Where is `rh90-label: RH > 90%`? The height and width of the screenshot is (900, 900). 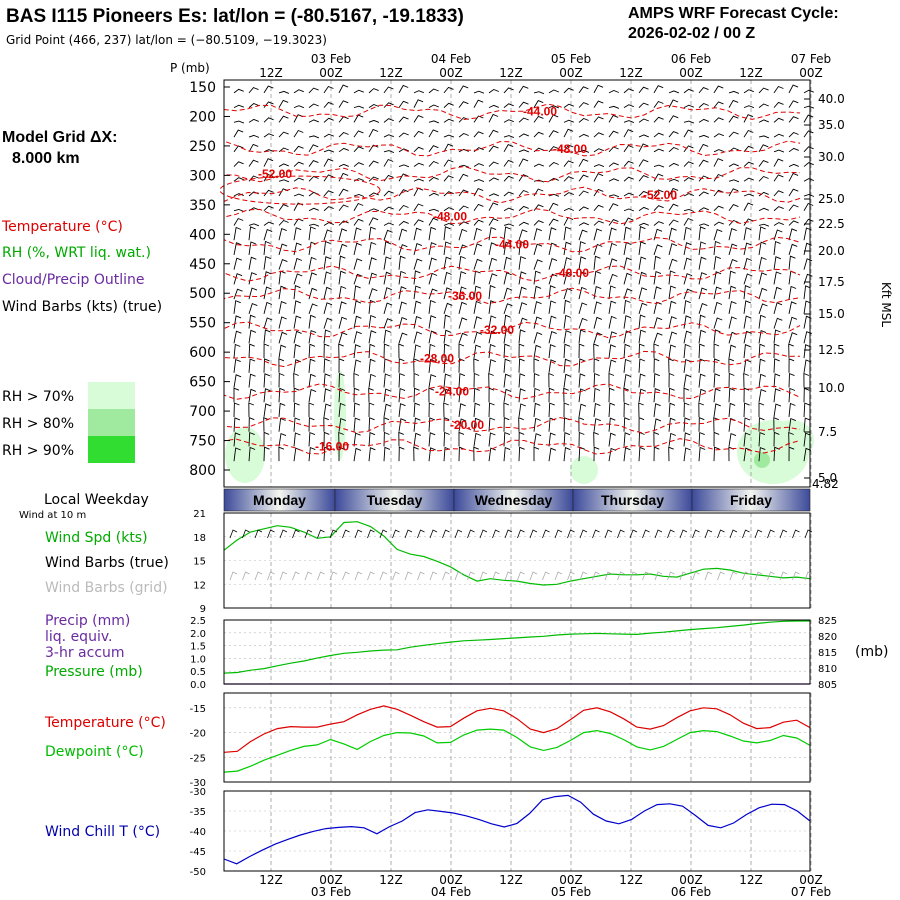
rh90-label: RH > 90% is located at coordinates (38, 451).